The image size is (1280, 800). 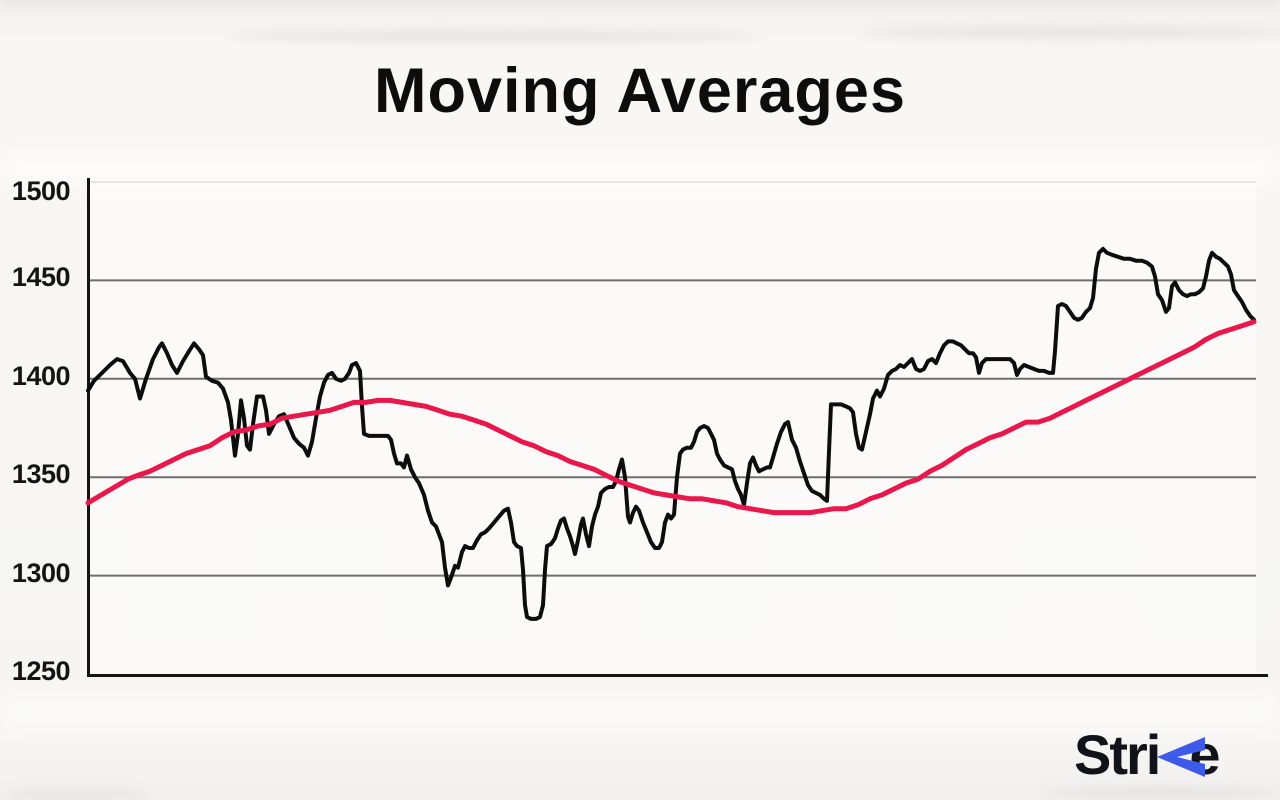 I want to click on y-axis-label: 1450, so click(x=41, y=277).